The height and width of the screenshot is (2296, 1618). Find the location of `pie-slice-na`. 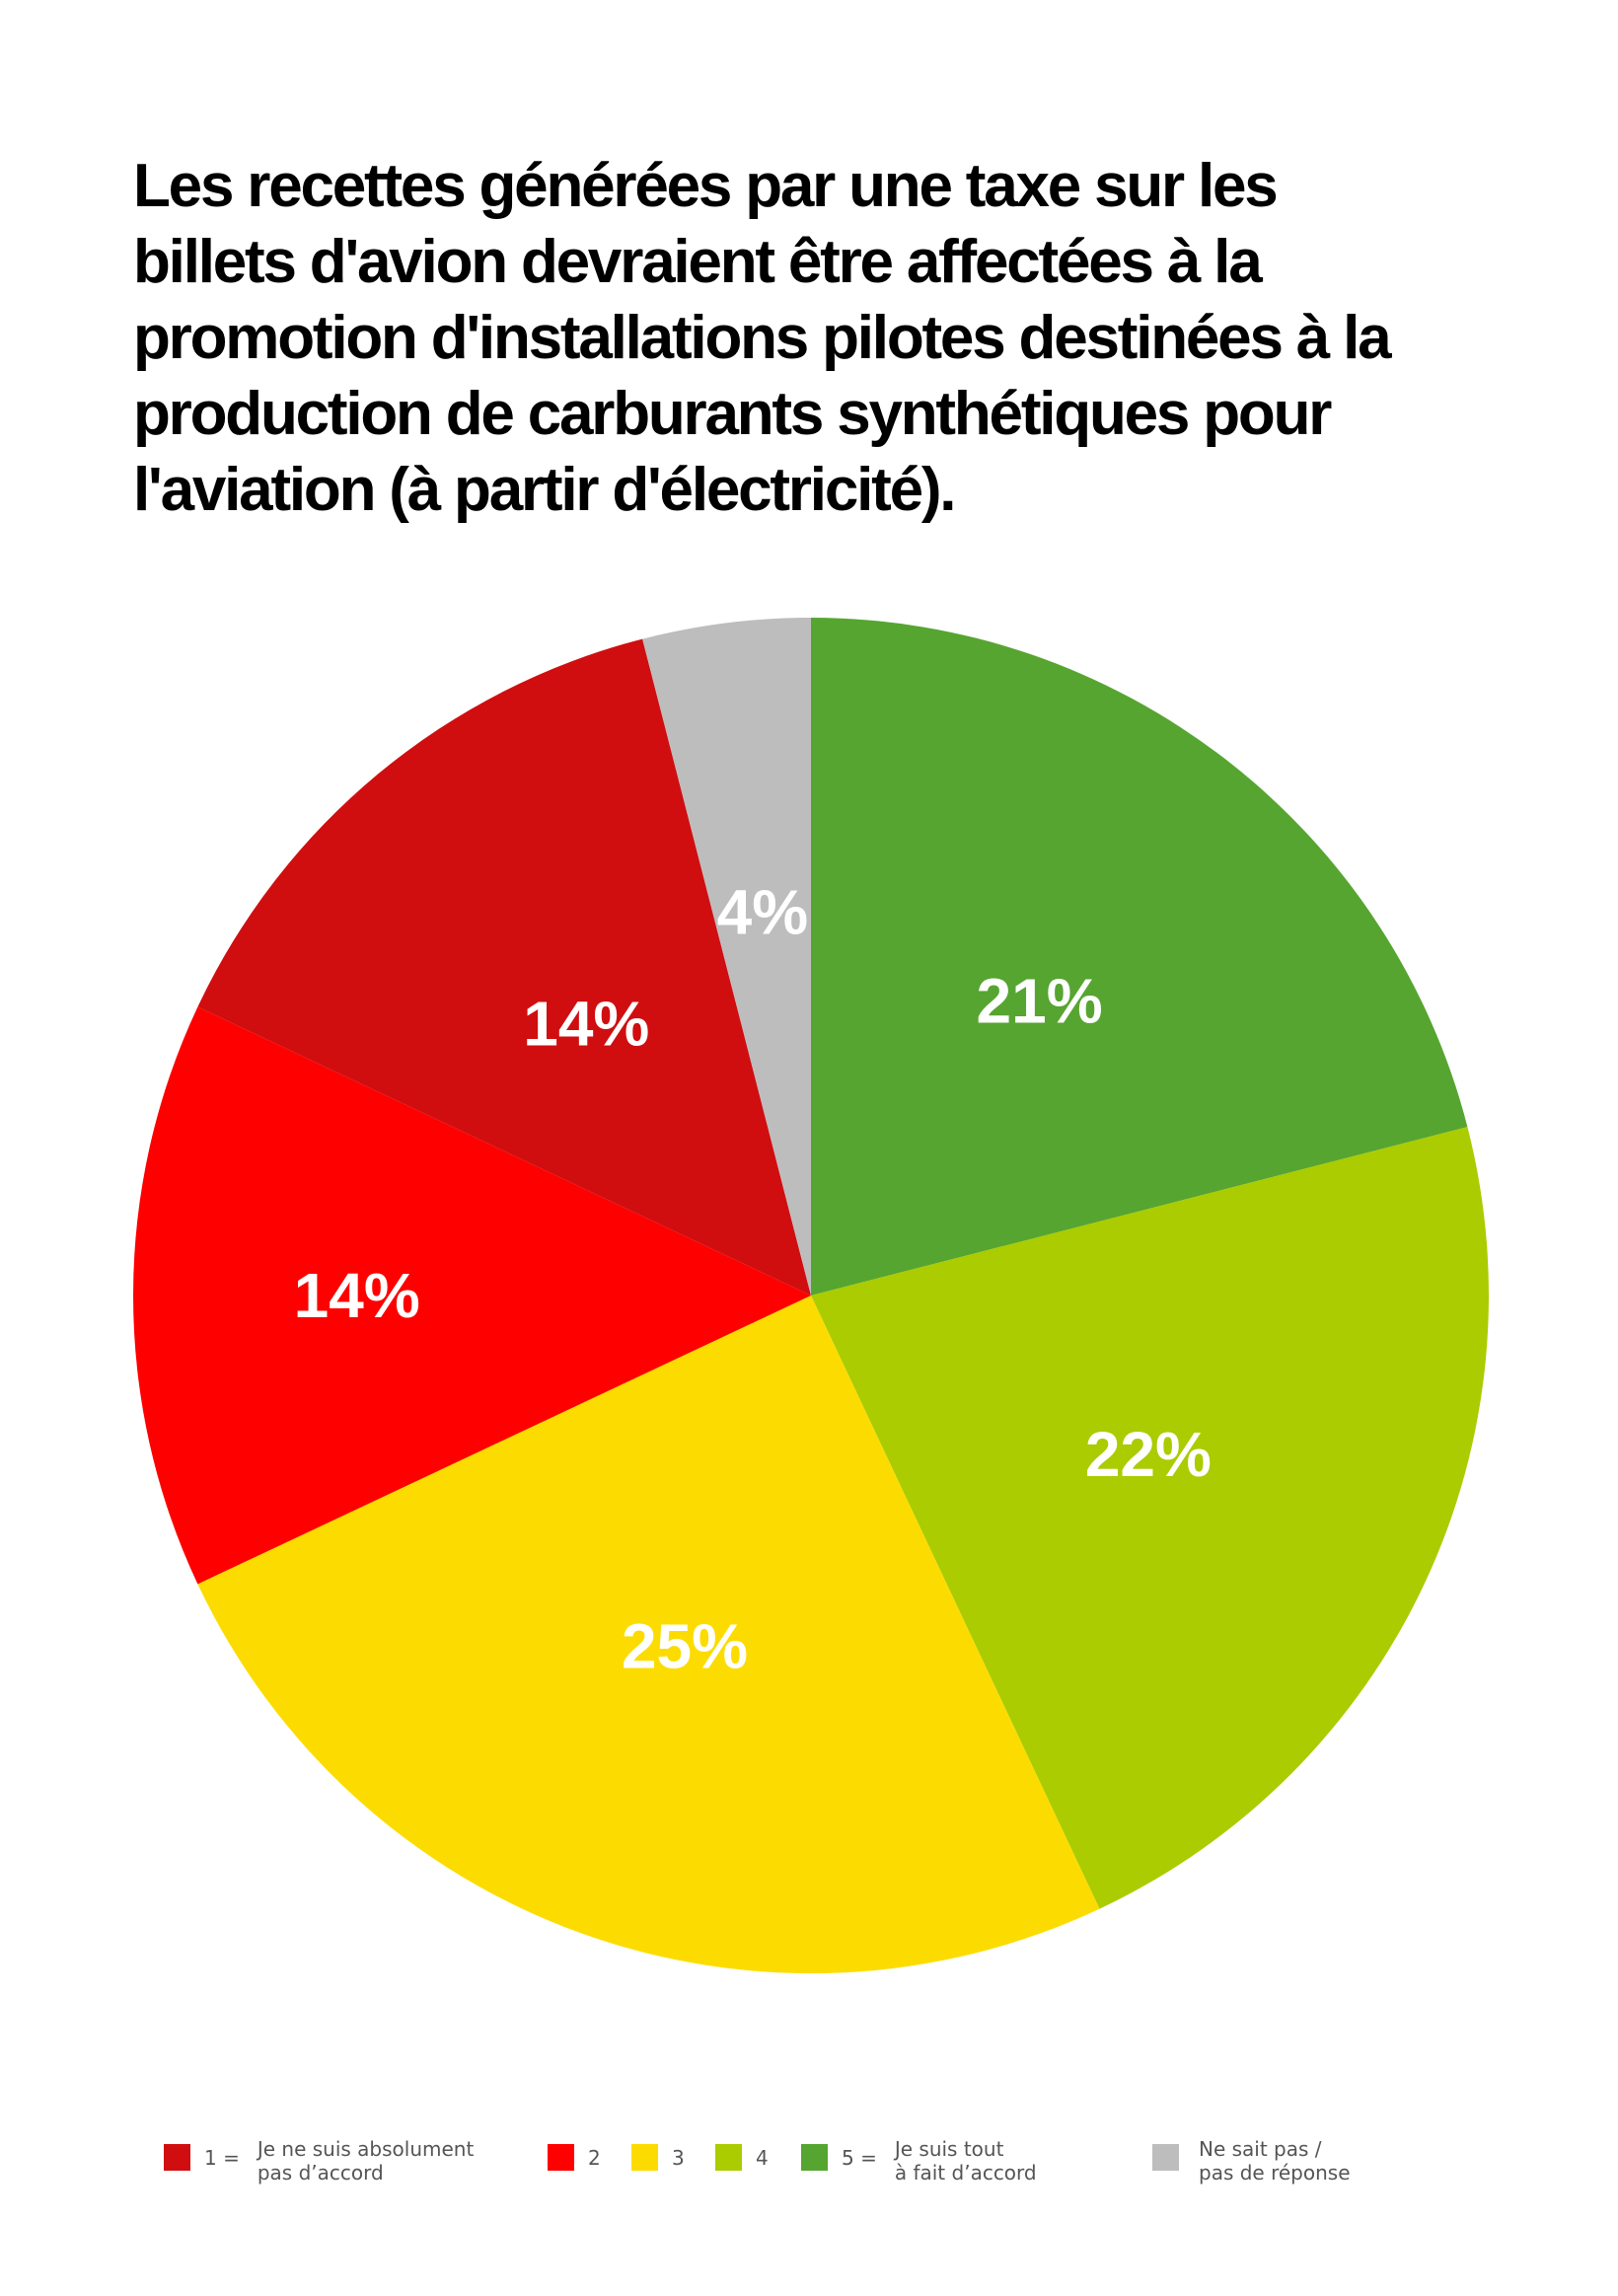

pie-slice-na is located at coordinates (726, 957).